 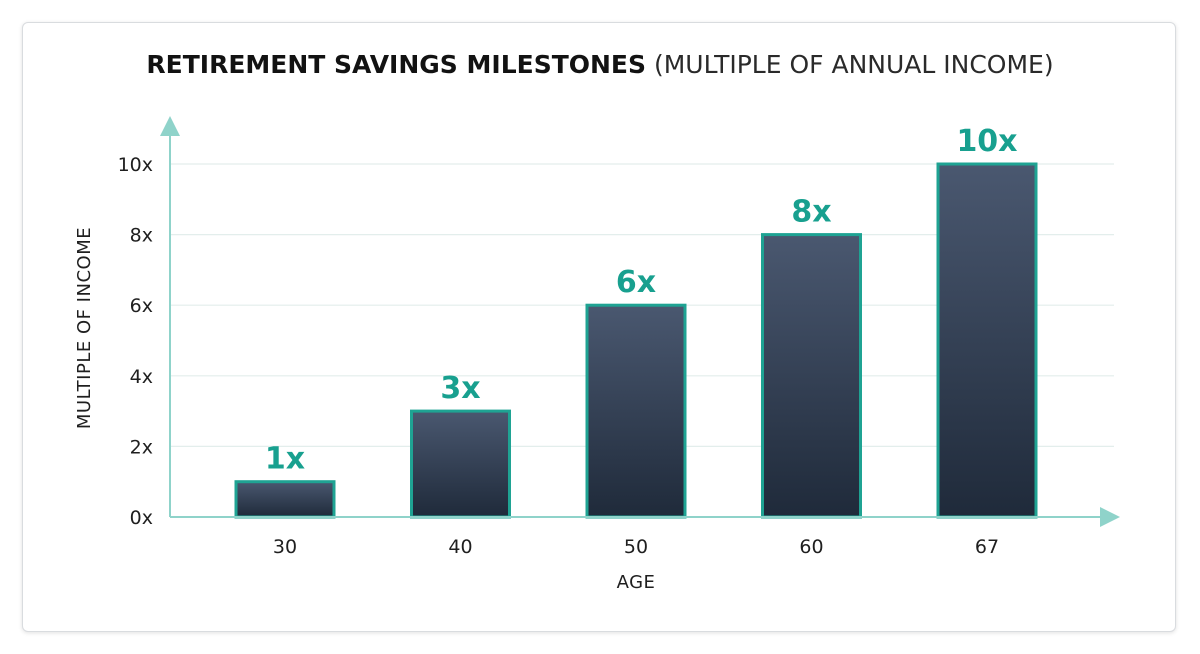 What do you see at coordinates (987, 547) in the screenshot?
I see `x-tick-label: 67` at bounding box center [987, 547].